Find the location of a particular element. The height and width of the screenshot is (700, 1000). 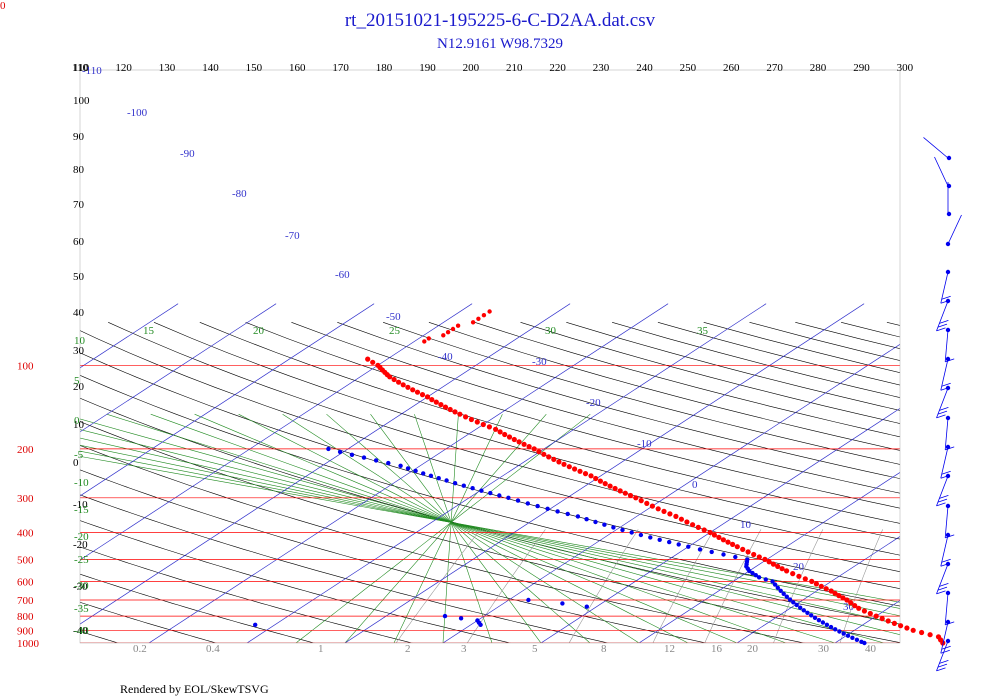

mixing-ratio-label: 2 is located at coordinates (408, 649).